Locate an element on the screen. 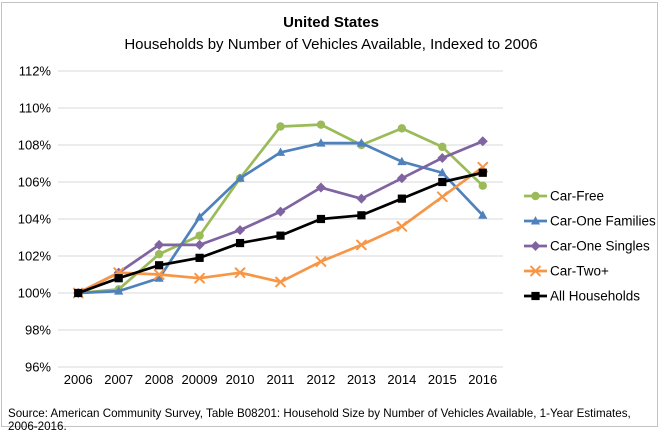 The height and width of the screenshot is (437, 662). x-axis-tick-label: 2010 is located at coordinates (240, 379).